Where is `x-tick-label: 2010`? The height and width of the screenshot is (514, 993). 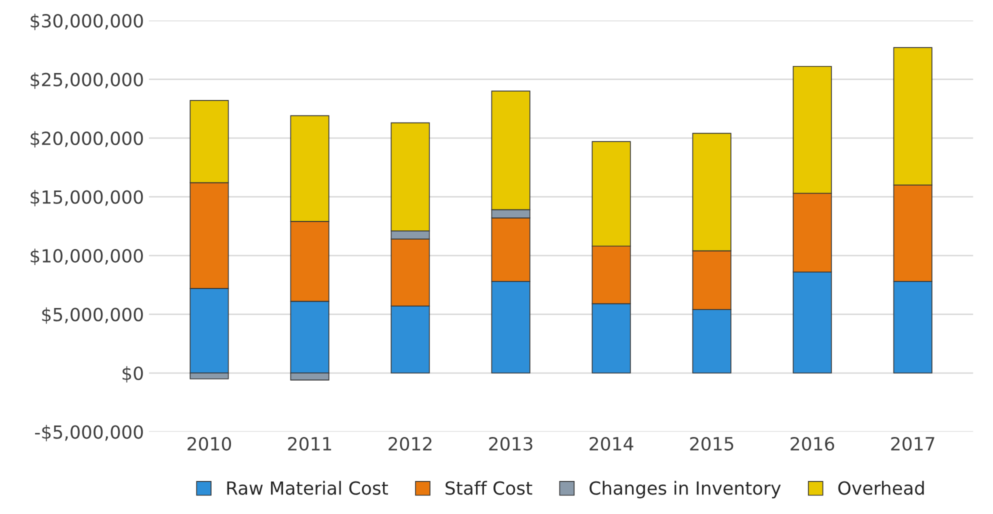
x-tick-label: 2010 is located at coordinates (210, 443).